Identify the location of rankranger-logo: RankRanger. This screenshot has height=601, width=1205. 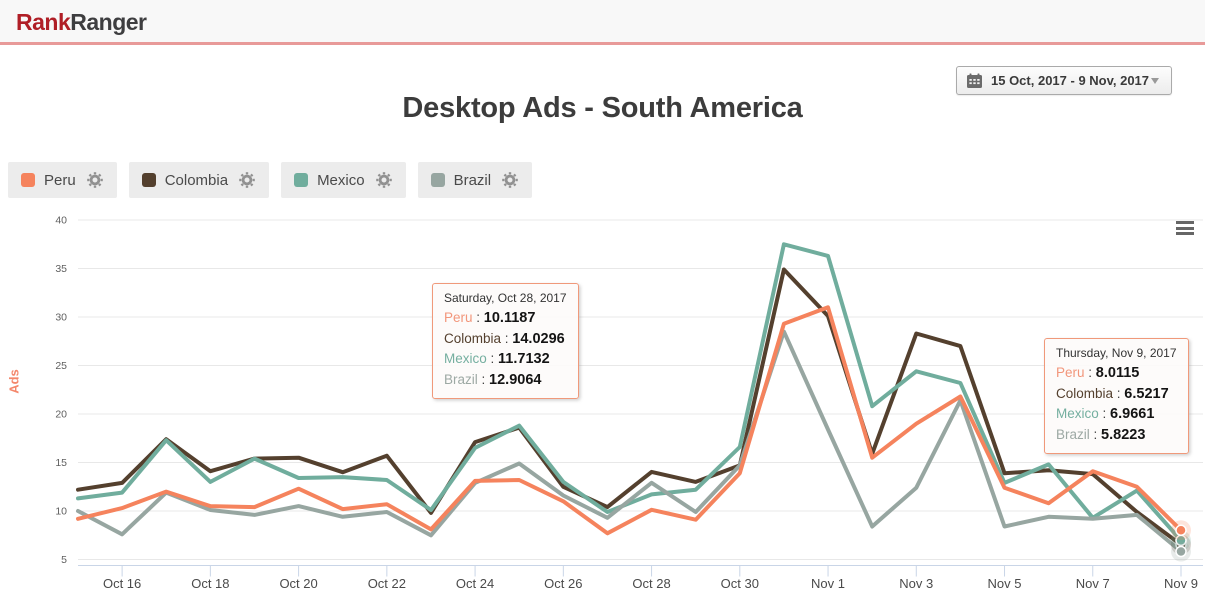
(81, 22).